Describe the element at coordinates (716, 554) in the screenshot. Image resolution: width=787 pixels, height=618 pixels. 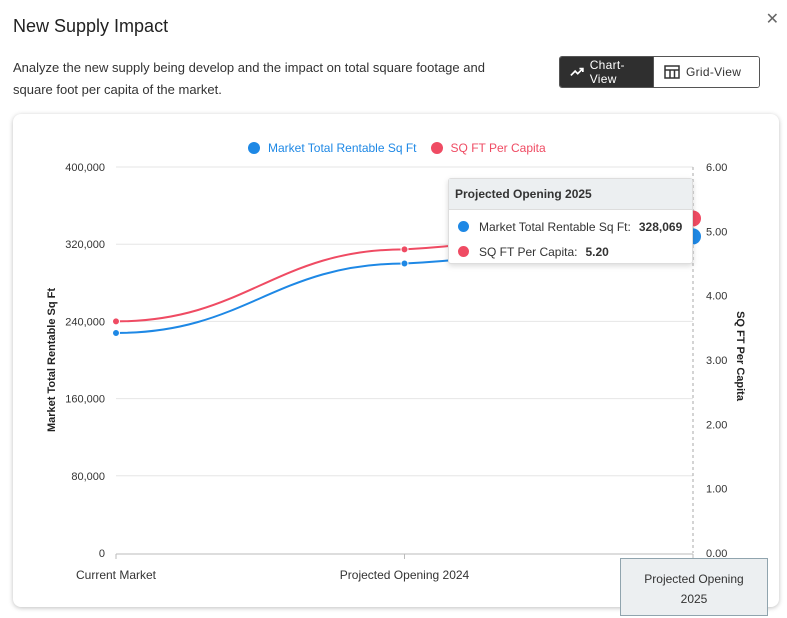
I see `y-right-tick-label: 0.00` at that location.